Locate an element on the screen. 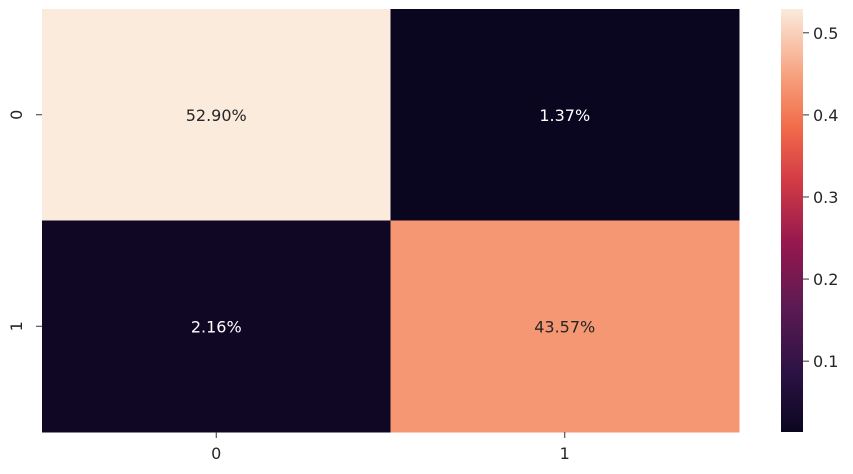 This screenshot has width=853, height=474. colorbar-tick-label-4: 0.5 is located at coordinates (825, 33).